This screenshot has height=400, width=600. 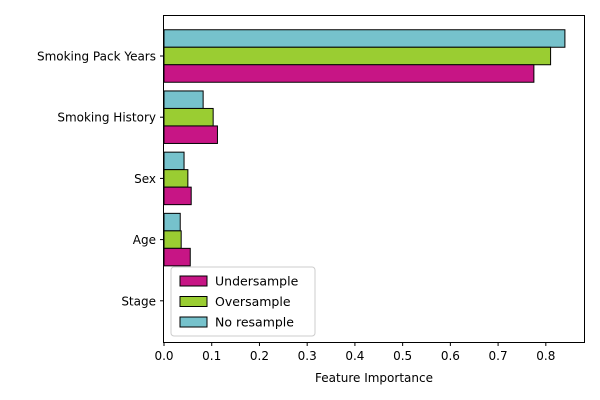 What do you see at coordinates (183, 99) in the screenshot?
I see `bar-smoking-history-no-resample` at bounding box center [183, 99].